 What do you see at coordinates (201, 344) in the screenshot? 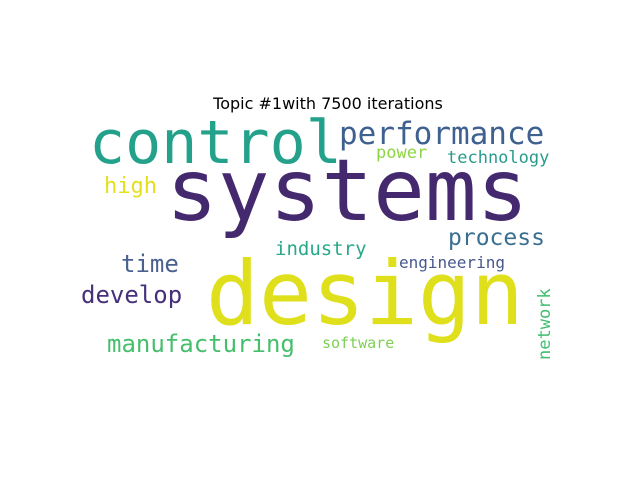
I see `word-manufacturing: manufacturing` at bounding box center [201, 344].